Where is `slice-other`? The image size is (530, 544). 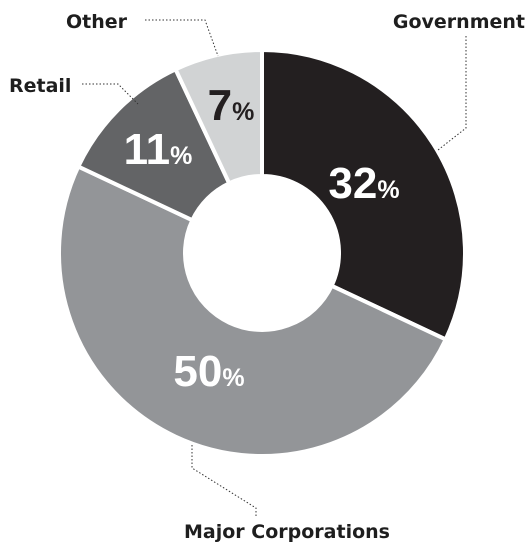 slice-other is located at coordinates (218, 116).